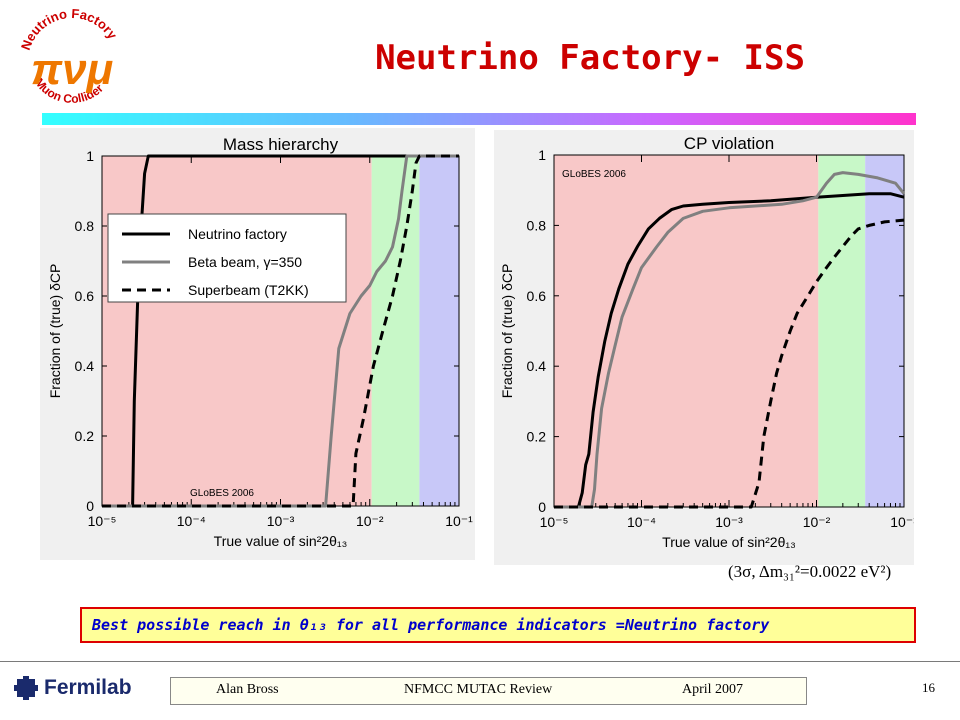  I want to click on sigma-note: (3σ, Δm₃₁²=0.0022 eV²), so click(810, 571).